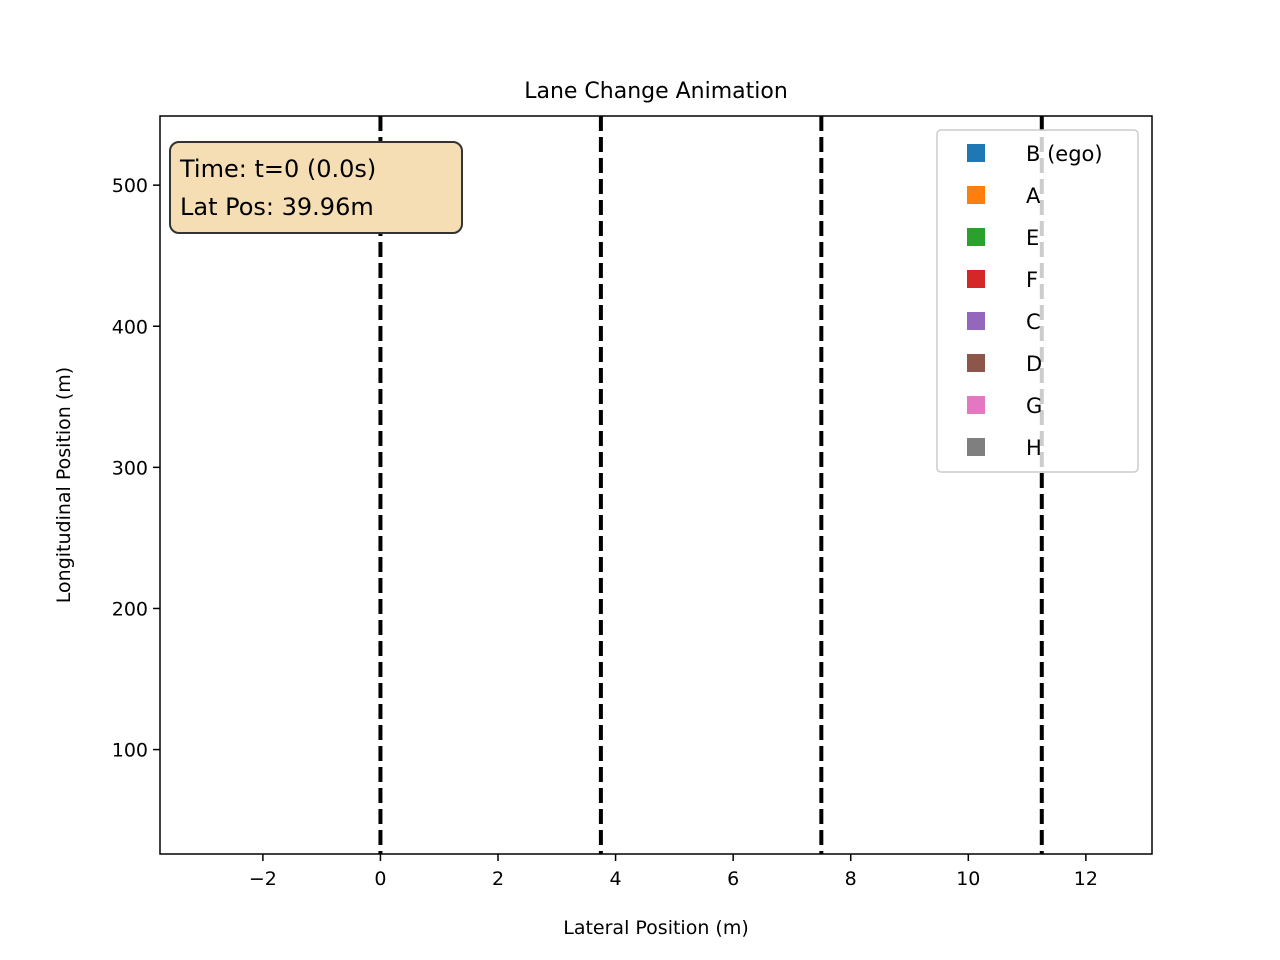 The height and width of the screenshot is (960, 1280). I want to click on info-box-background, so click(316, 187).